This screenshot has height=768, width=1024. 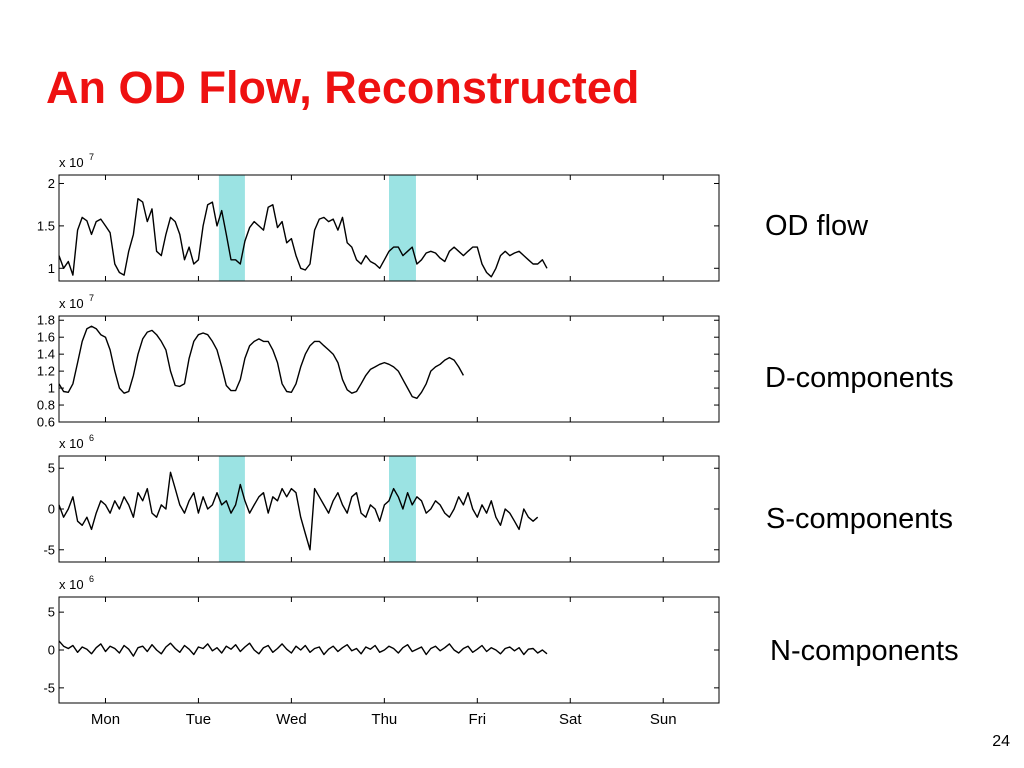 What do you see at coordinates (71, 162) in the screenshot?
I see `panel-od-flow-scale-label: x 10` at bounding box center [71, 162].